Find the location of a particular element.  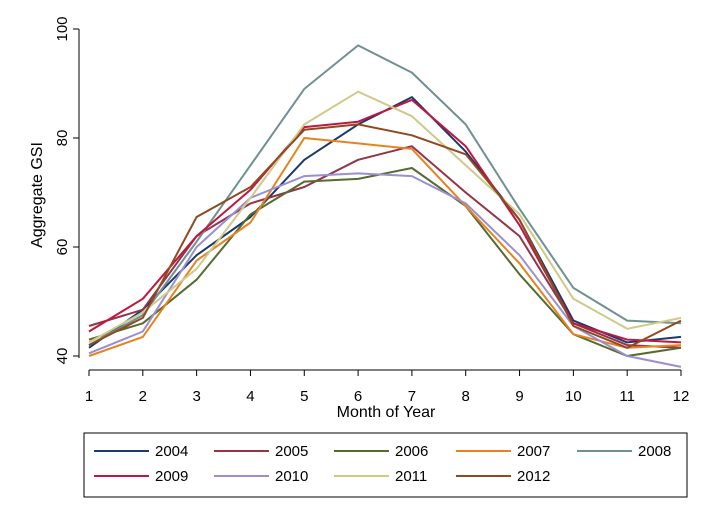

legend-label-2010: 2010 is located at coordinates (291, 476).